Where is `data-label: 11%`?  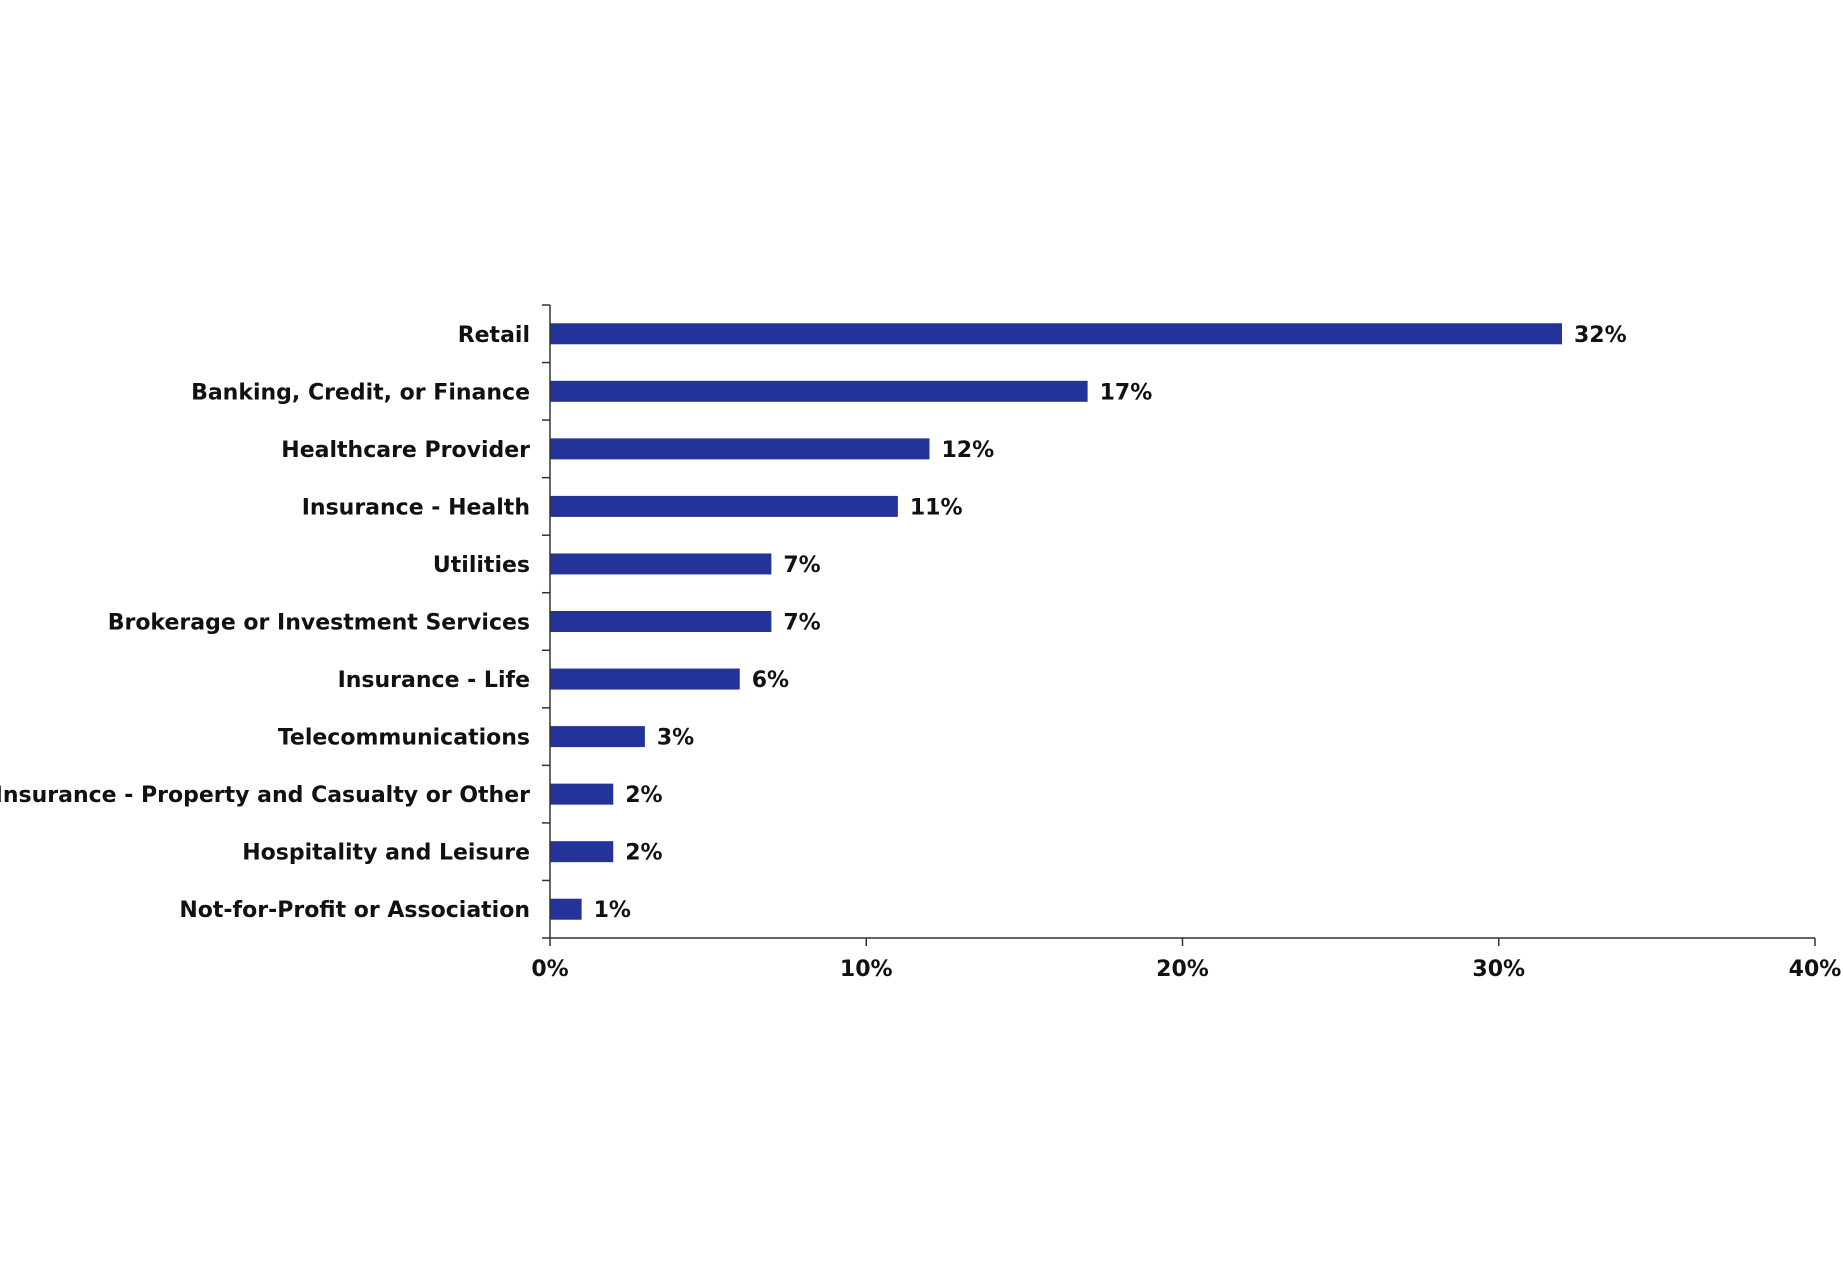
data-label: 11% is located at coordinates (936, 507).